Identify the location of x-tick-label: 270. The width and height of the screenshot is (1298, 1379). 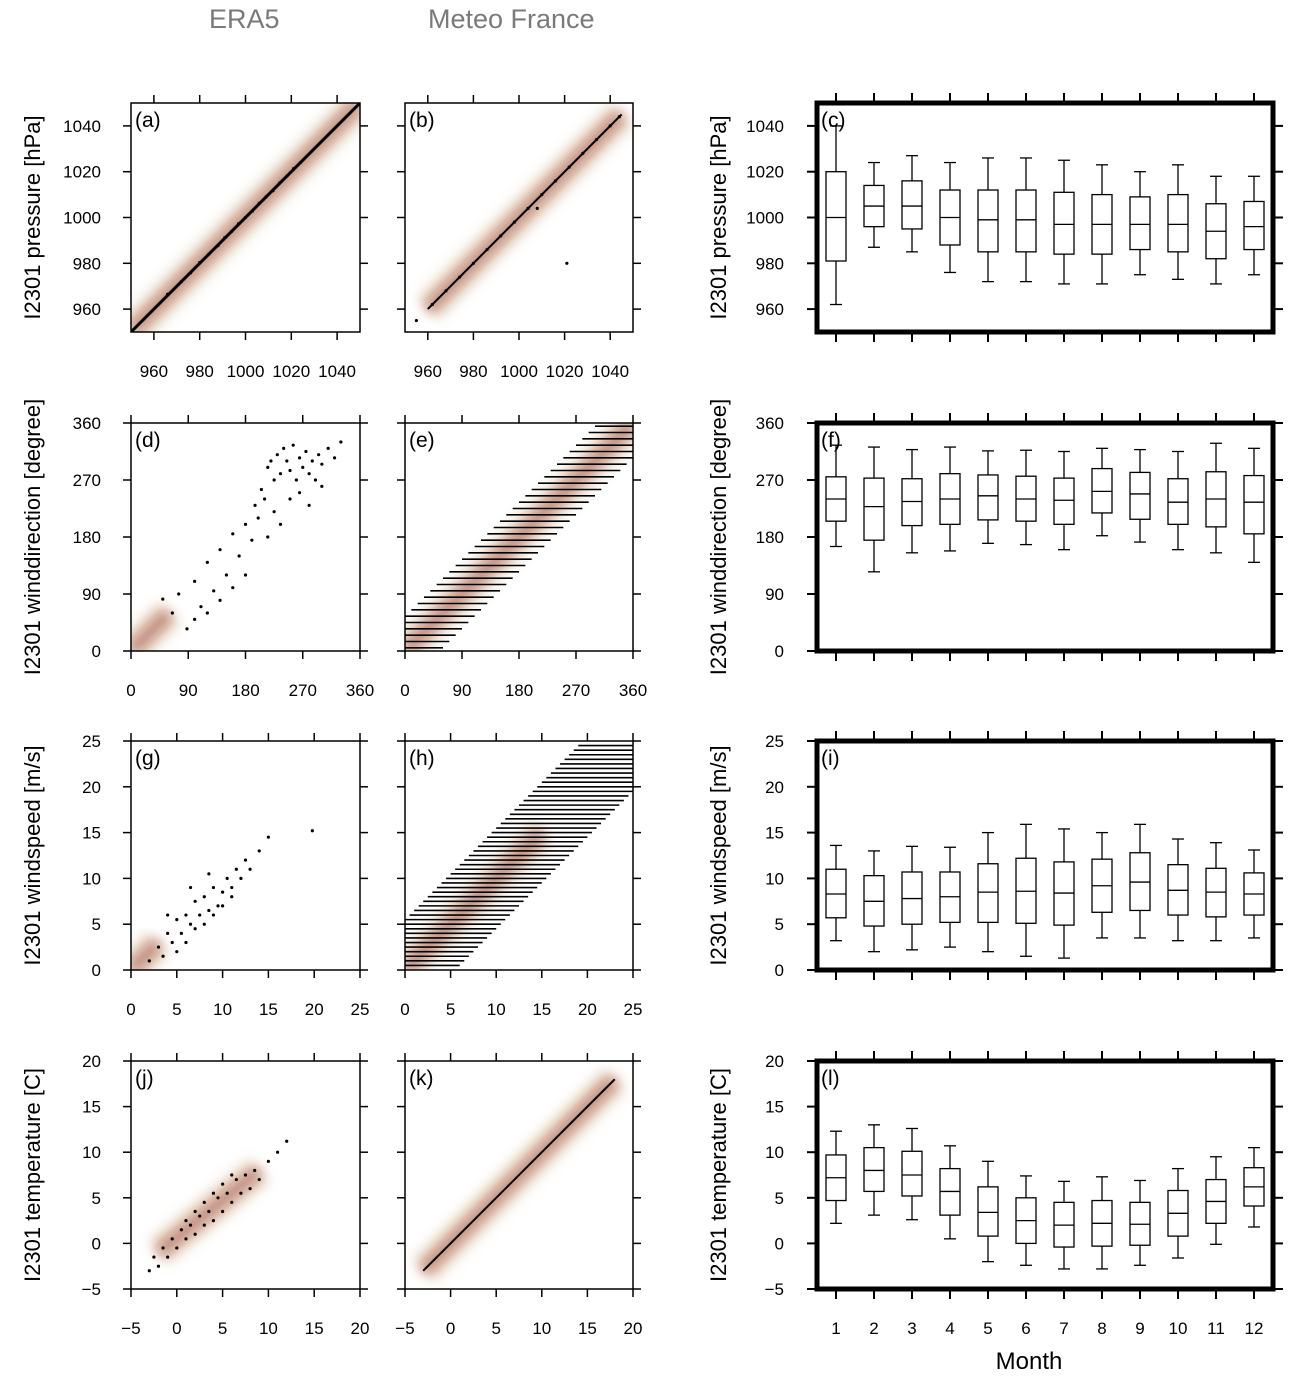
(303, 690).